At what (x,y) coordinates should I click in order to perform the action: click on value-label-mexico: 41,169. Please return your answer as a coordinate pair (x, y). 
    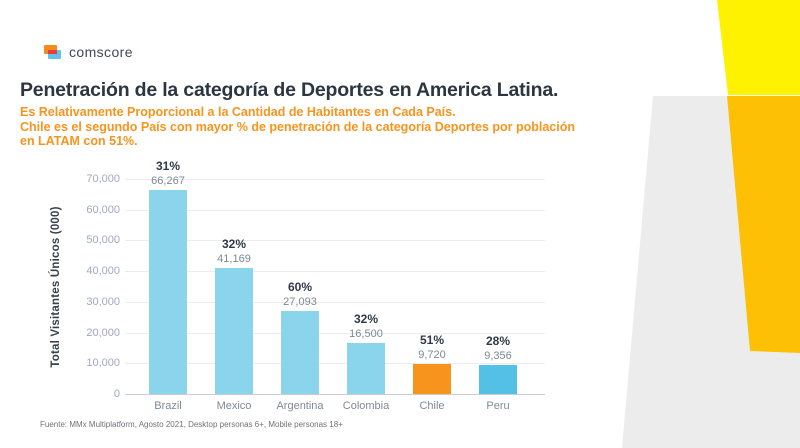
    Looking at the image, I should click on (234, 258).